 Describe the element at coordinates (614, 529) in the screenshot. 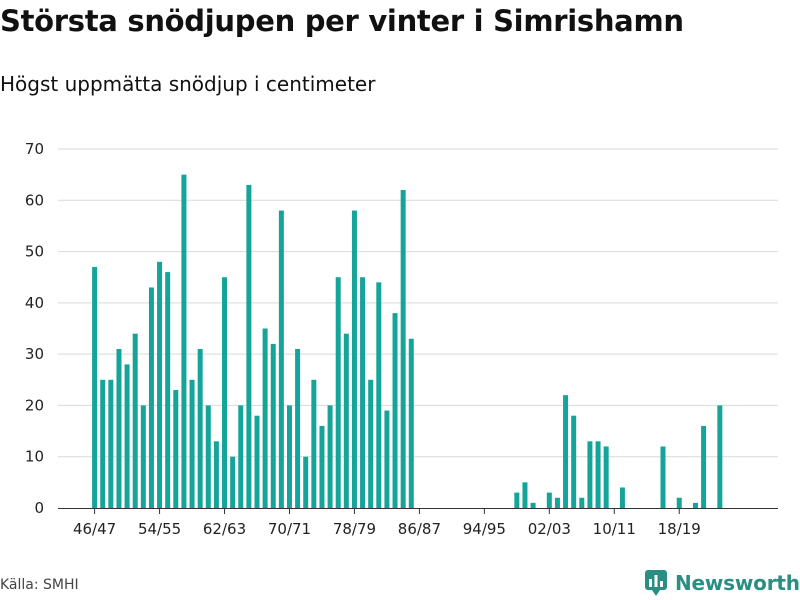

I see `x-tick-label: 10/11` at that location.